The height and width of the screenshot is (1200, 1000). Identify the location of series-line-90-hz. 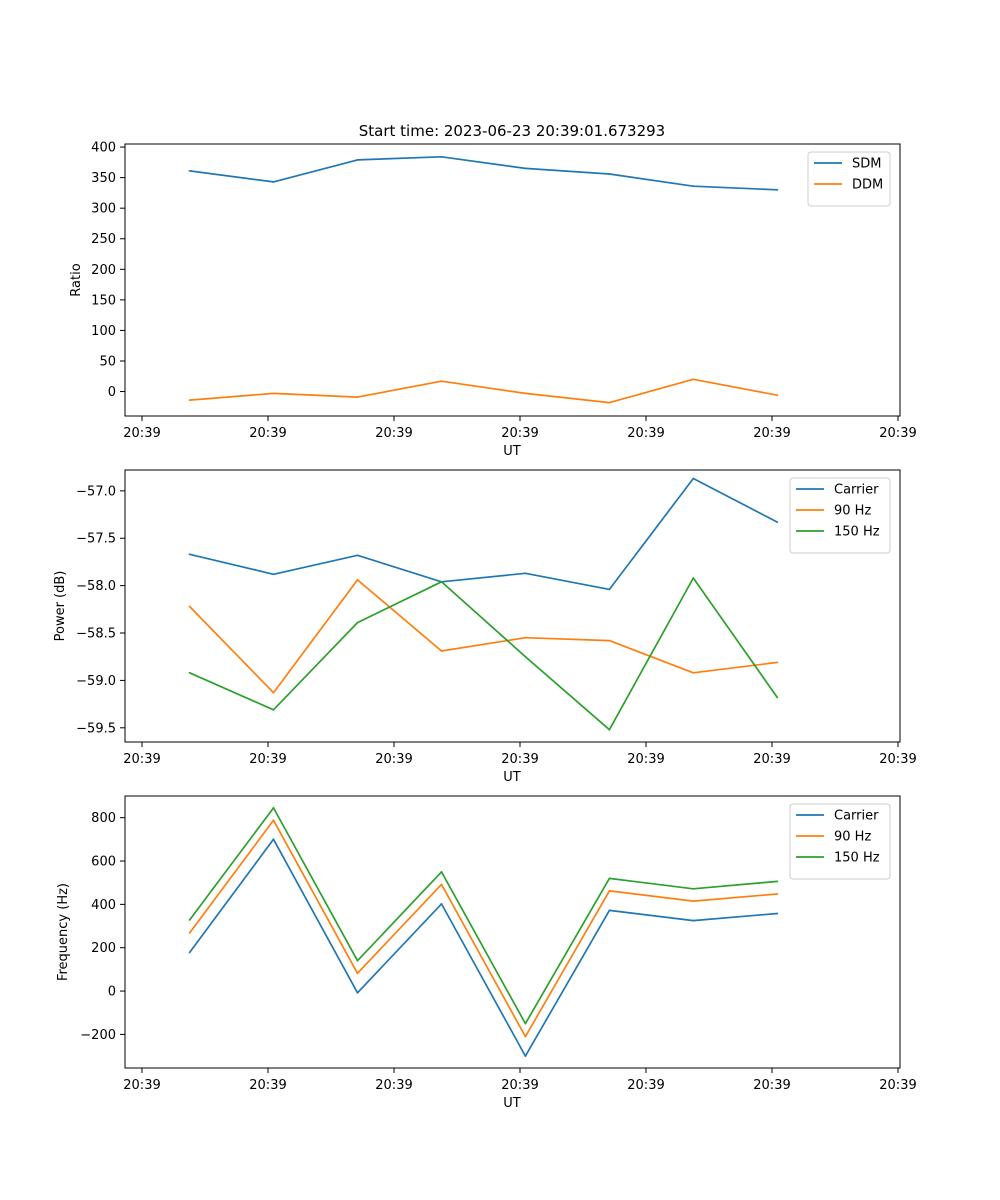
(483, 636).